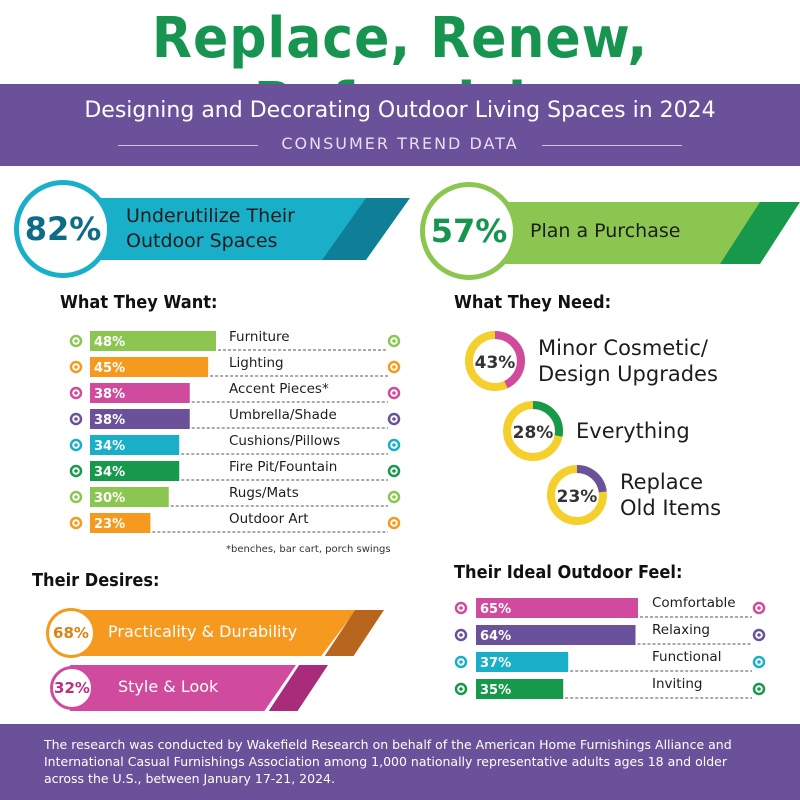  Describe the element at coordinates (63, 229) in the screenshot. I see `stat-82-circle: 82%` at that location.